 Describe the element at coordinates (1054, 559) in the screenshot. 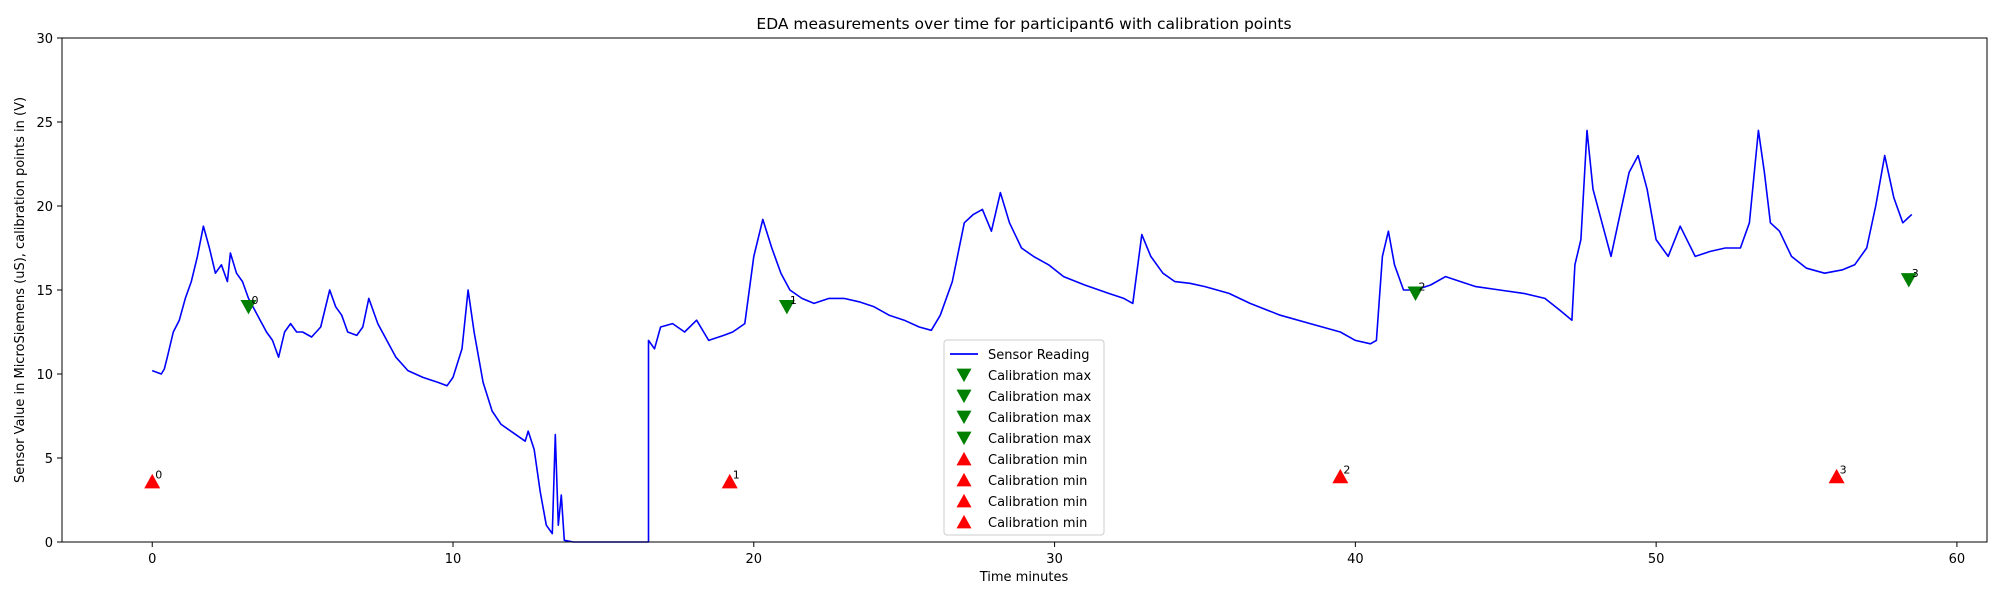

I see `x-tick-label: 30` at that location.